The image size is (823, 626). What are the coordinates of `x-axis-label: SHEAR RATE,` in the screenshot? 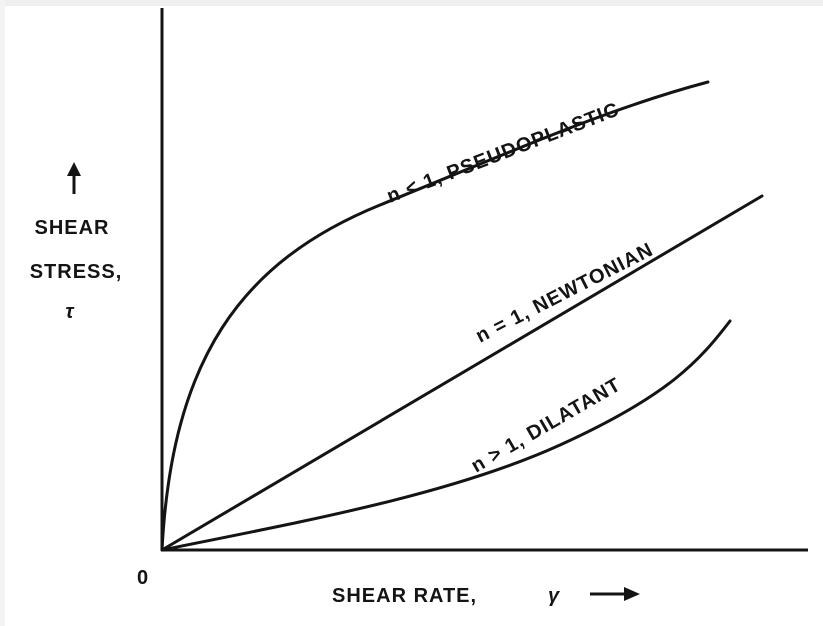 It's located at (404, 596).